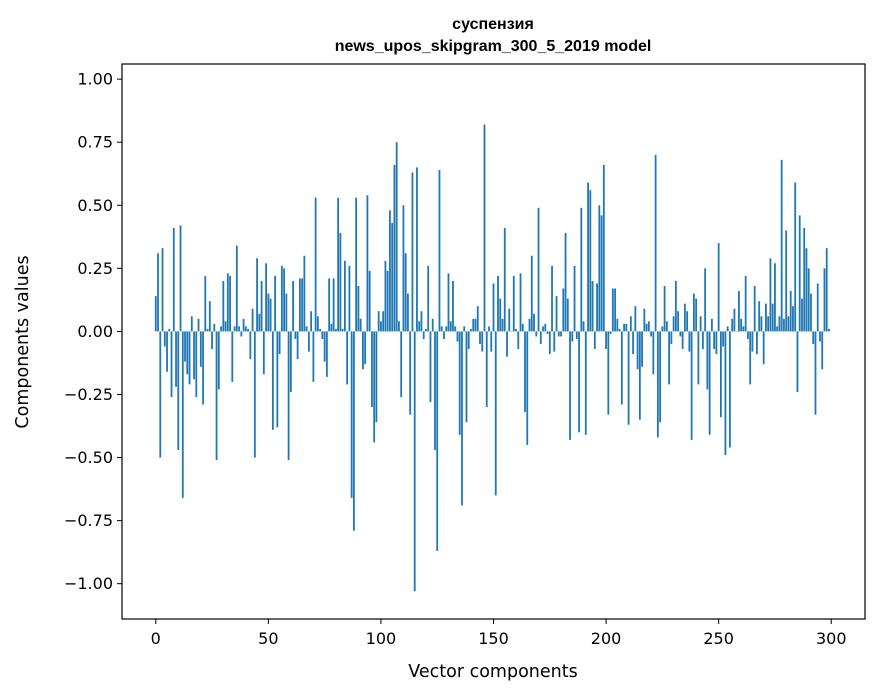 This screenshot has width=880, height=696. What do you see at coordinates (88, 394) in the screenshot?
I see `y-tick-label: −0.25` at bounding box center [88, 394].